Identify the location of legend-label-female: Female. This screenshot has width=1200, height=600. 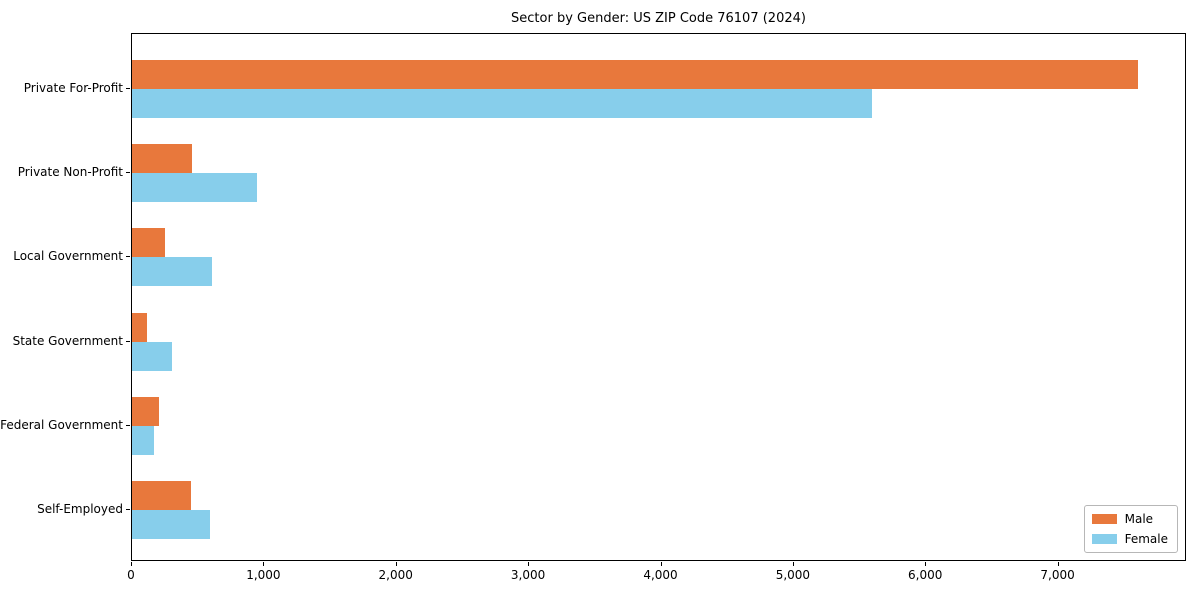
(1146, 539).